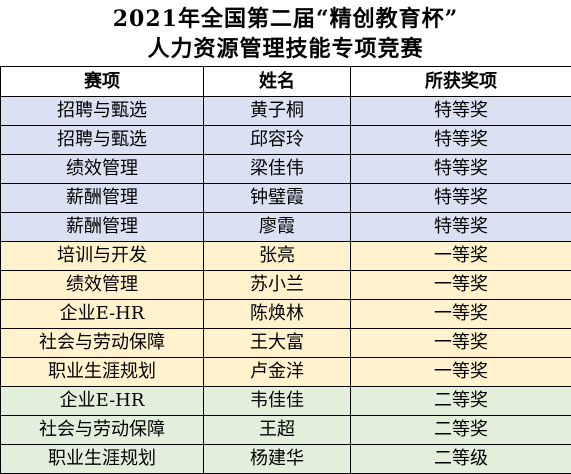 The height and width of the screenshot is (474, 571). What do you see at coordinates (285, 49) in the screenshot?
I see `title-line-2: 人力资源管理技能专项竞赛` at bounding box center [285, 49].